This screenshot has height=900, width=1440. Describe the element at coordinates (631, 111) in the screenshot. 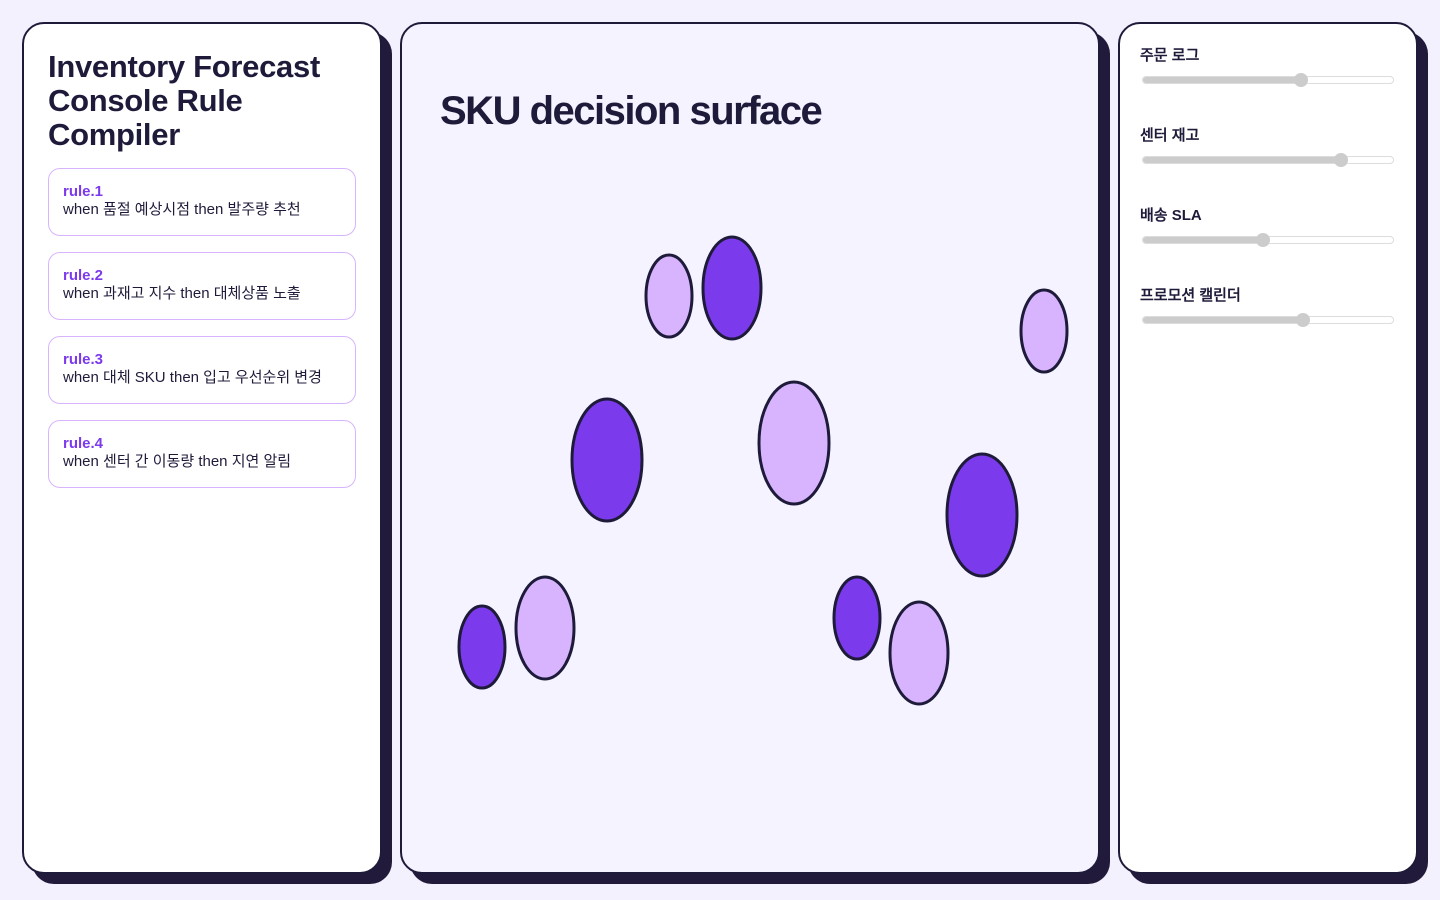

I see `surface-title: SKU decision surface` at that location.